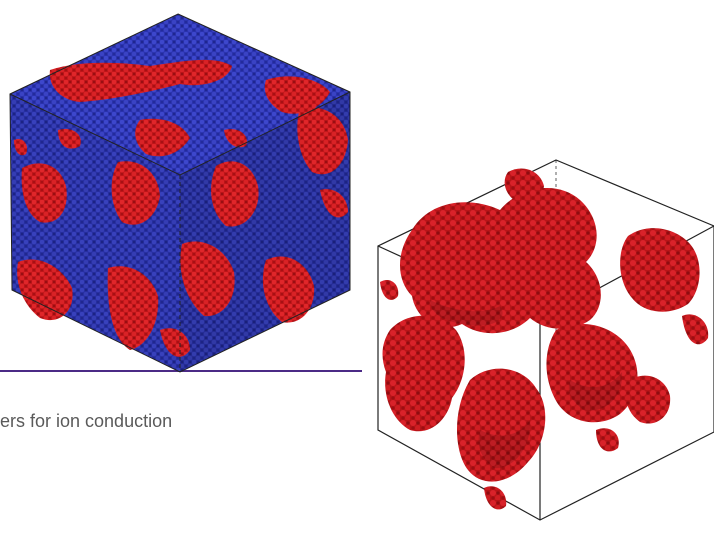 The width and height of the screenshot is (714, 538). What do you see at coordinates (86, 421) in the screenshot?
I see `caption-text: ers for ion conduction` at bounding box center [86, 421].